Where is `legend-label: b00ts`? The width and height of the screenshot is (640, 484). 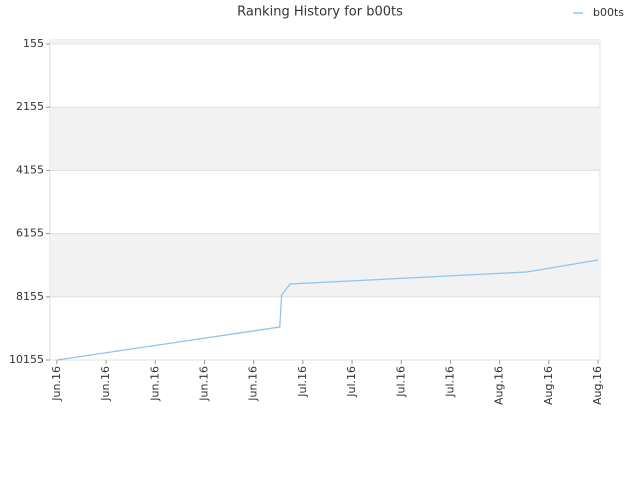 legend-label: b00ts is located at coordinates (608, 12).